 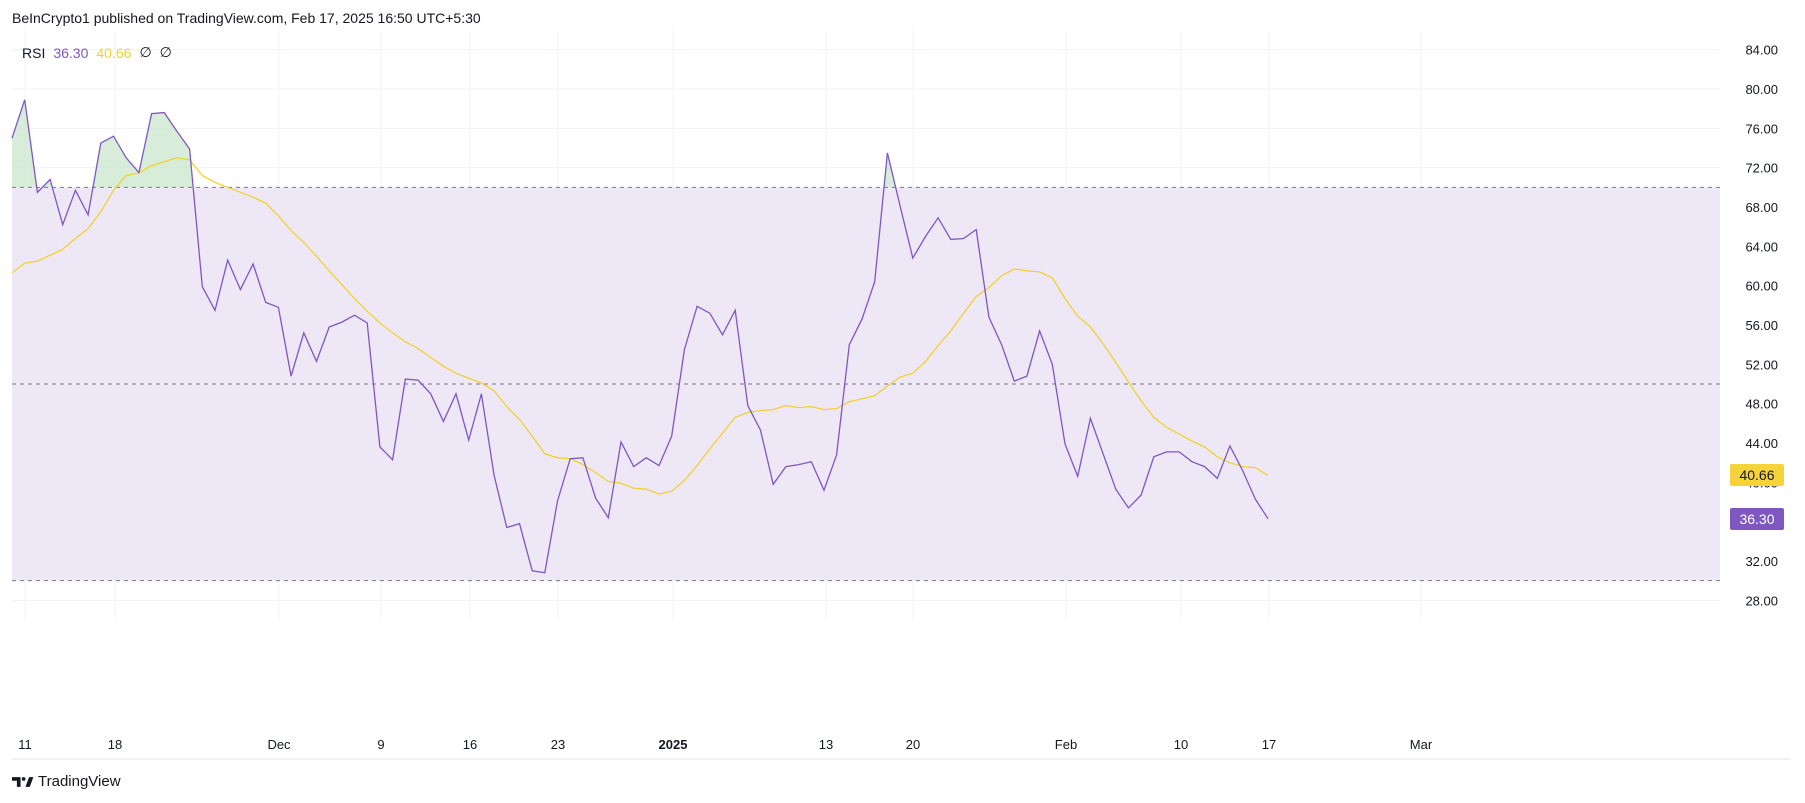 What do you see at coordinates (1757, 518) in the screenshot?
I see `rsi-price-label: 36.30` at bounding box center [1757, 518].